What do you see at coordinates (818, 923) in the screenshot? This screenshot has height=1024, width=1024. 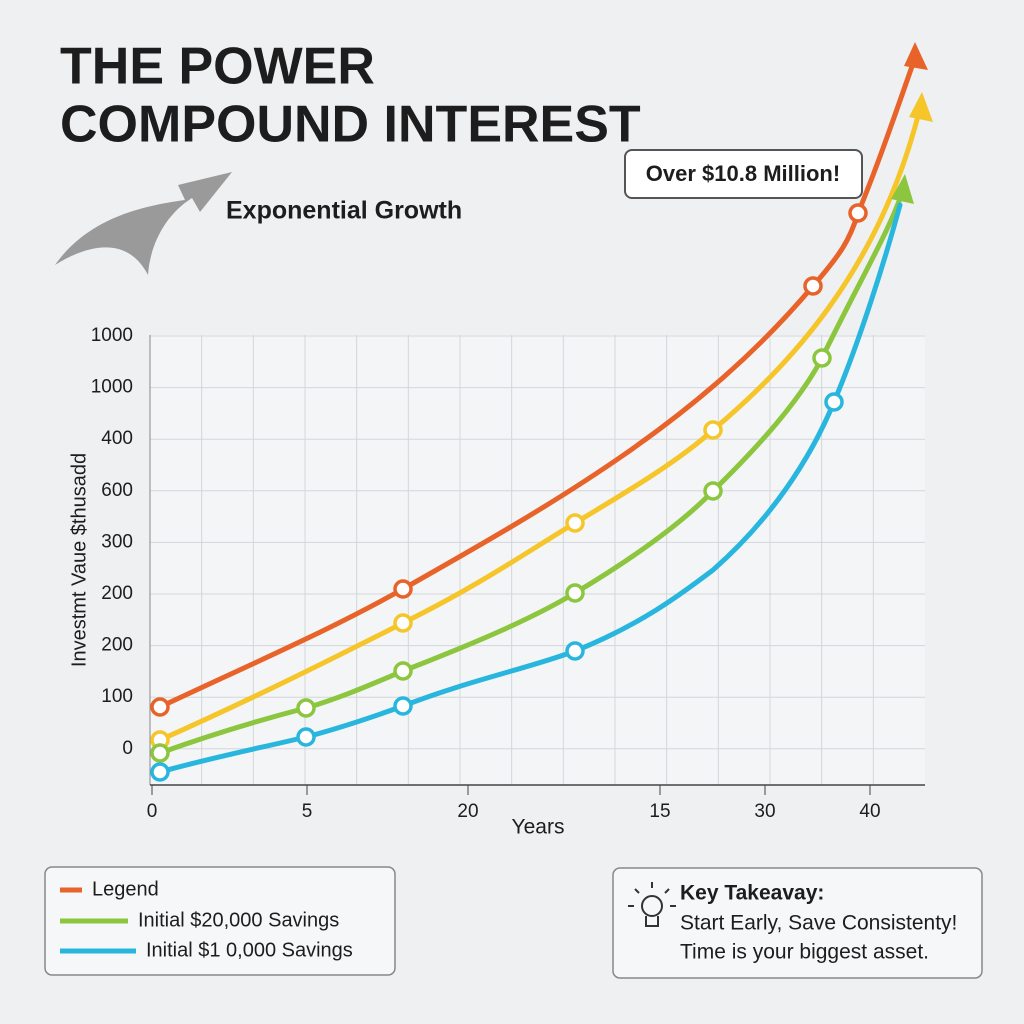 I see `takeaway-line: Start Early, Save Consistenty!` at bounding box center [818, 923].